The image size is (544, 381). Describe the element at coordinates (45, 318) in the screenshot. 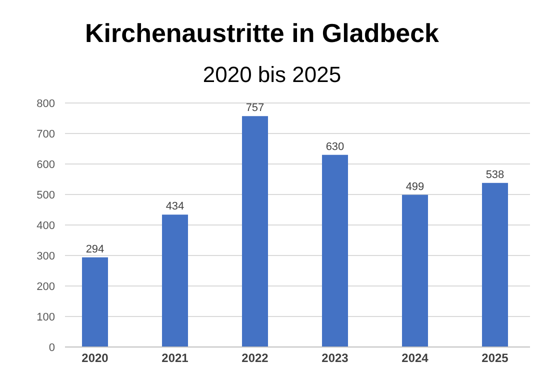

I see `y-tick-label: 100` at that location.